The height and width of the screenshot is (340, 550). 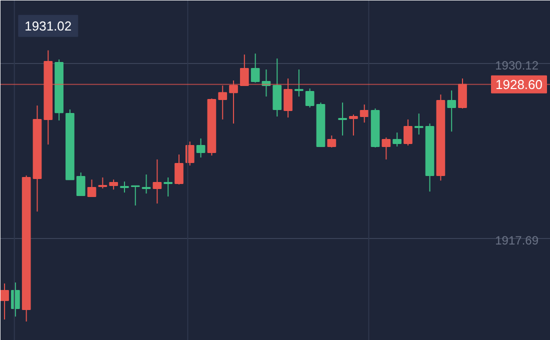 I want to click on ref-line-label: 1928.60, so click(x=519, y=84).